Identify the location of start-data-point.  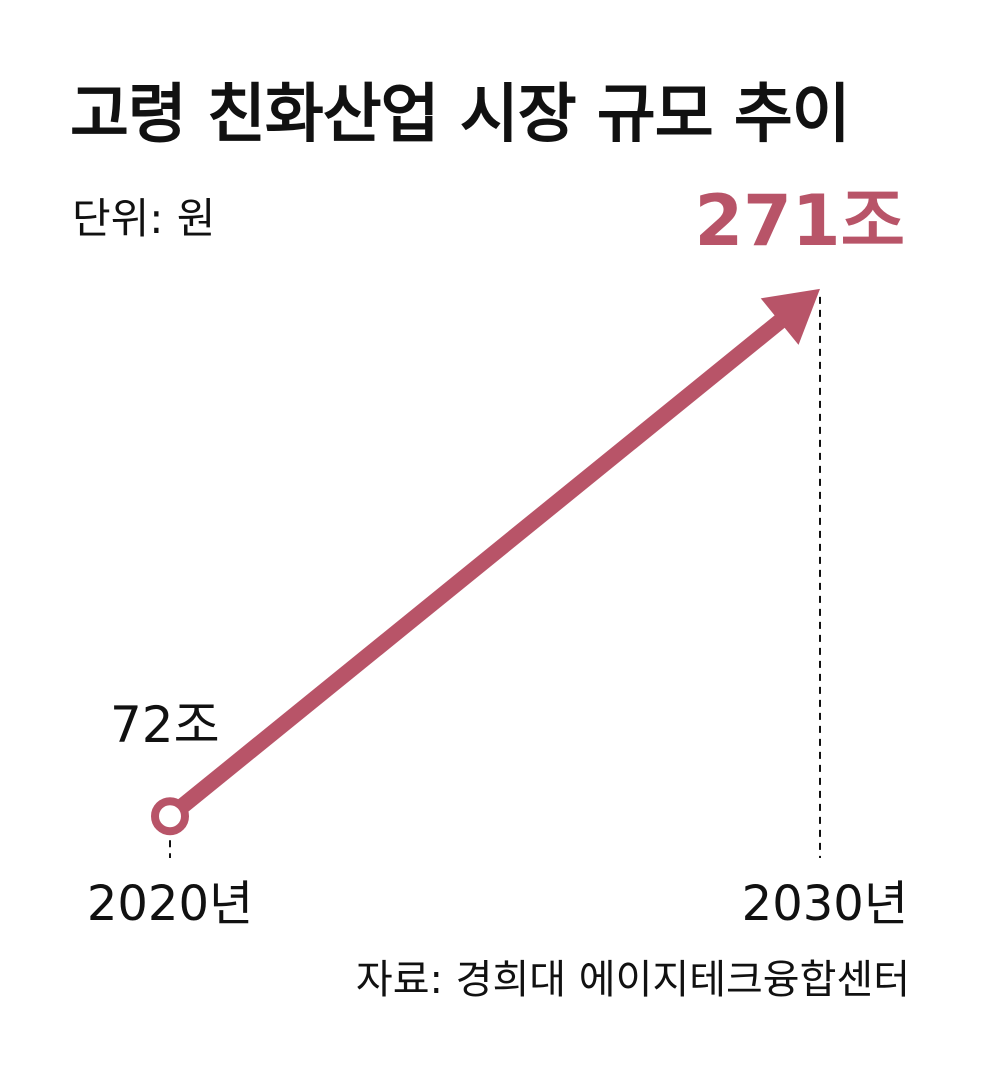
(170, 816).